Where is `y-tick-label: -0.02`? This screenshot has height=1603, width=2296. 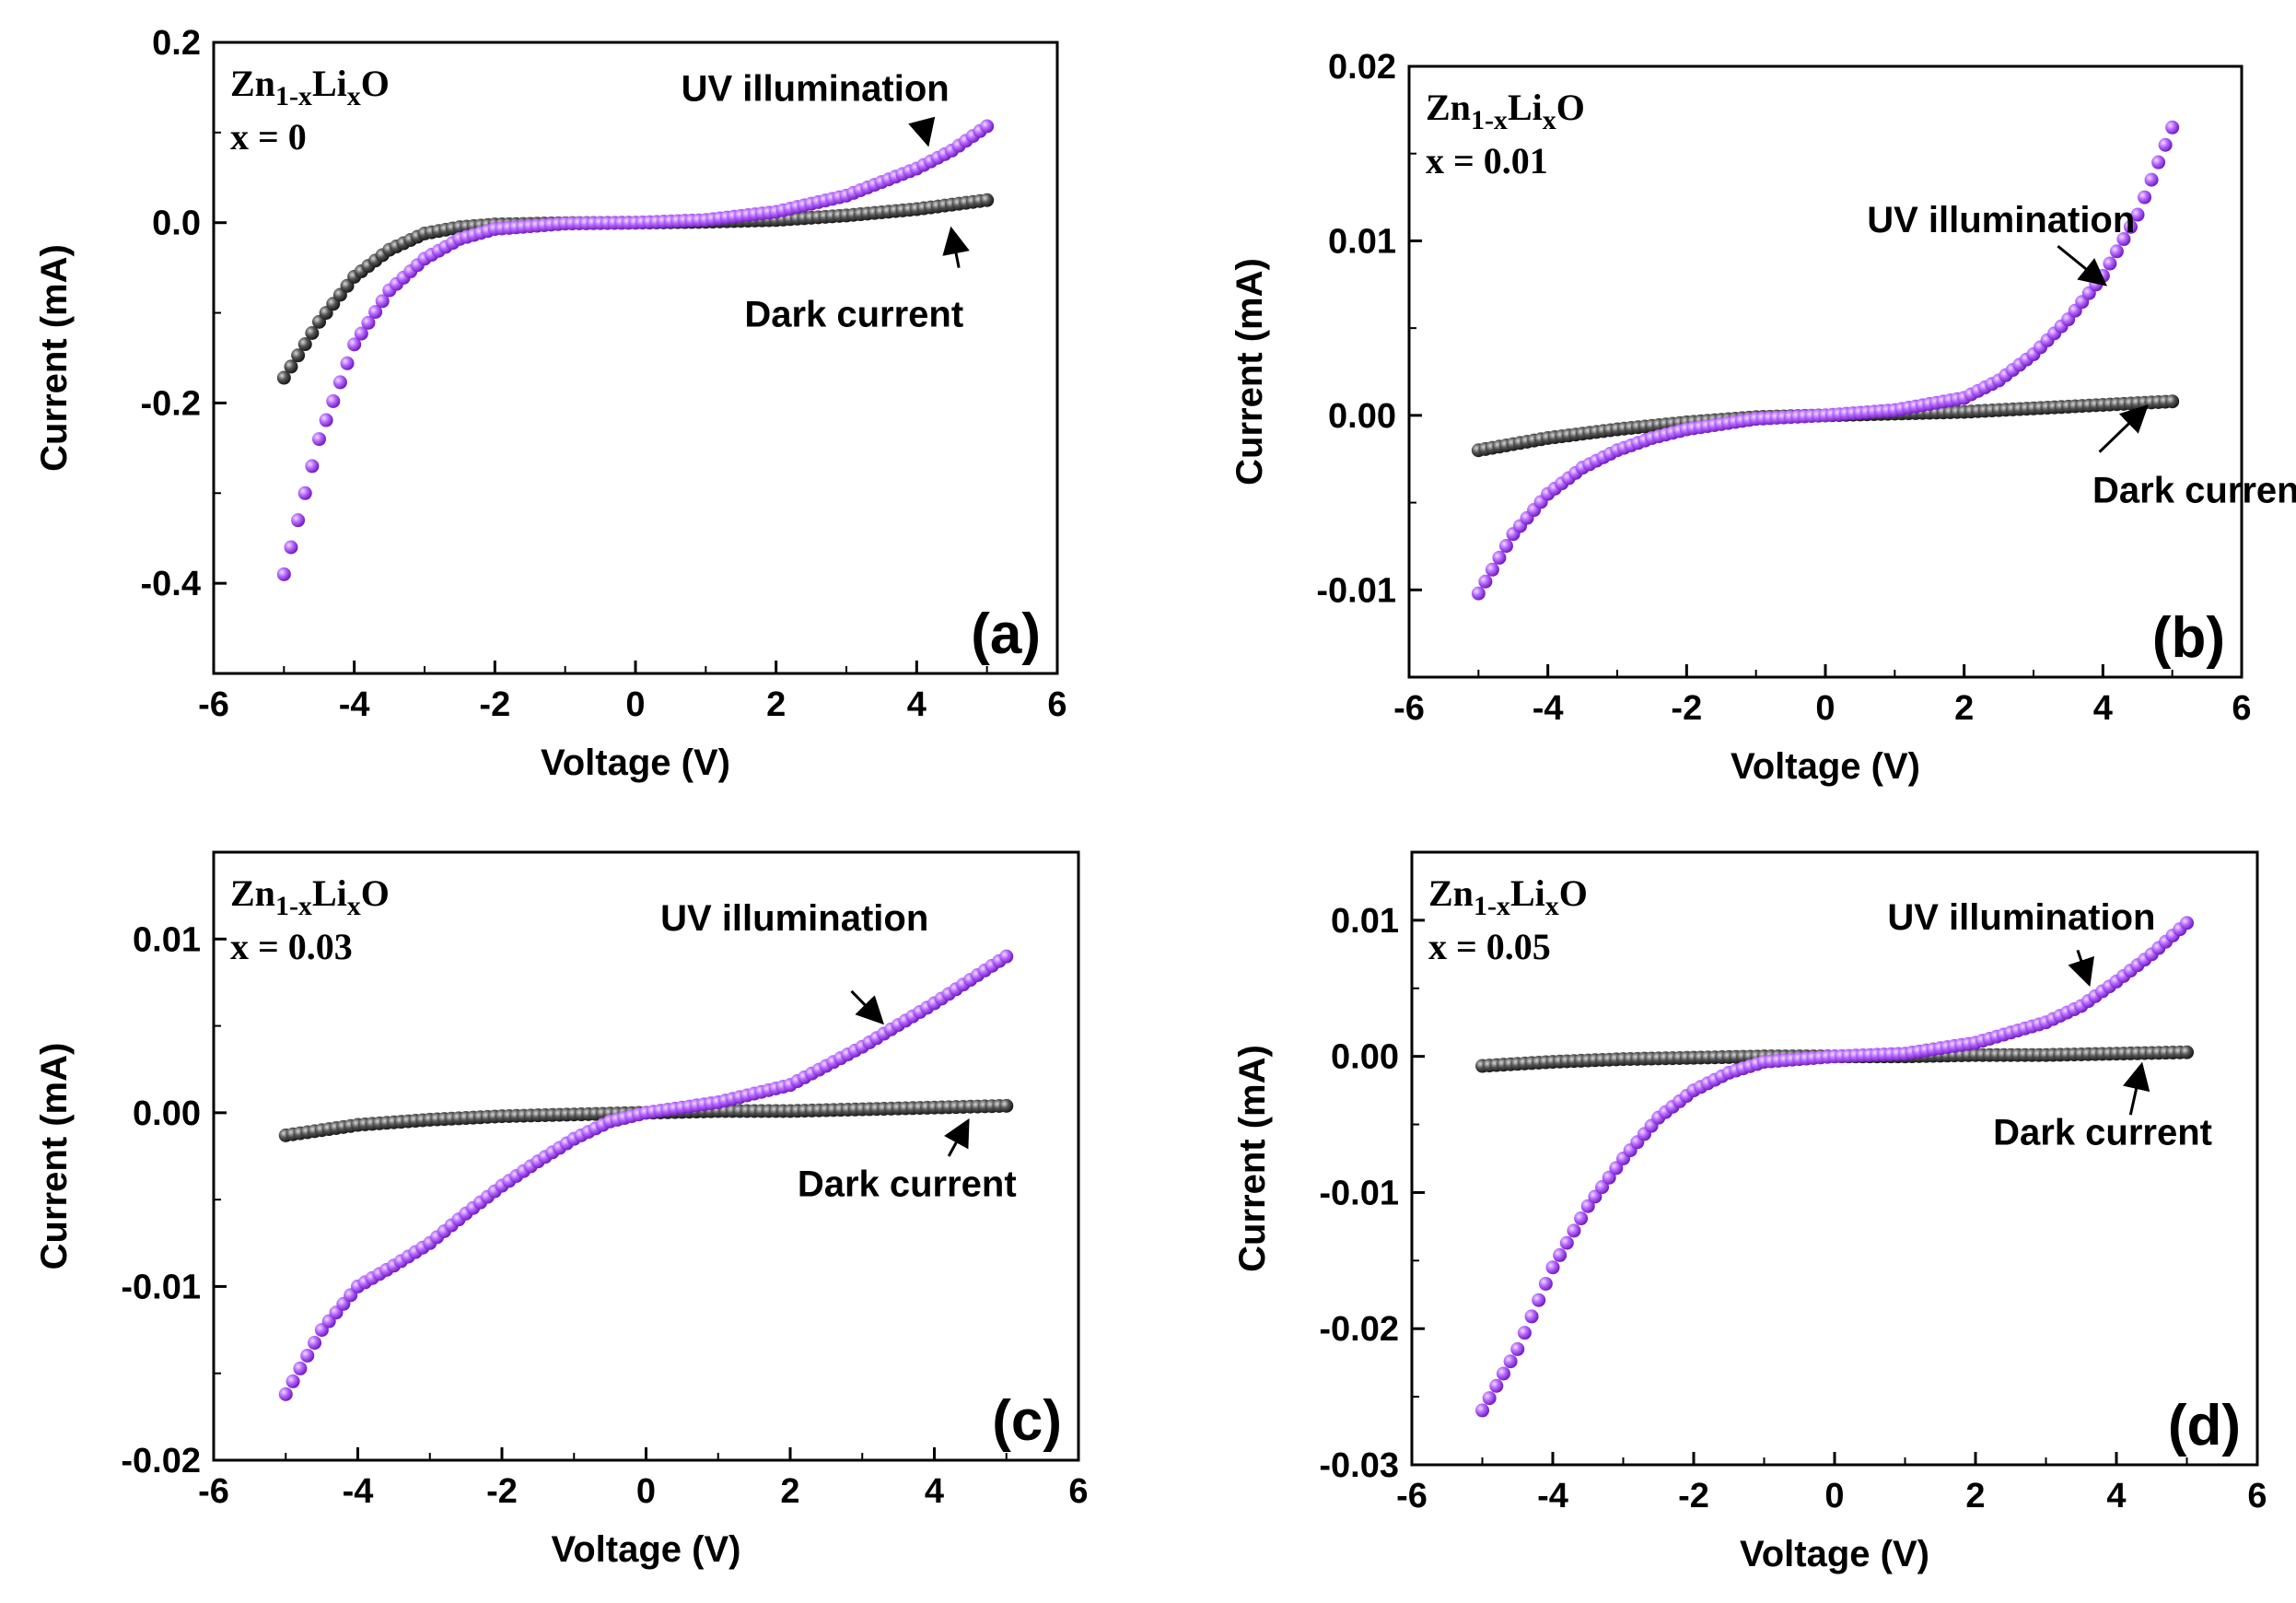
y-tick-label: -0.02 is located at coordinates (161, 1461).